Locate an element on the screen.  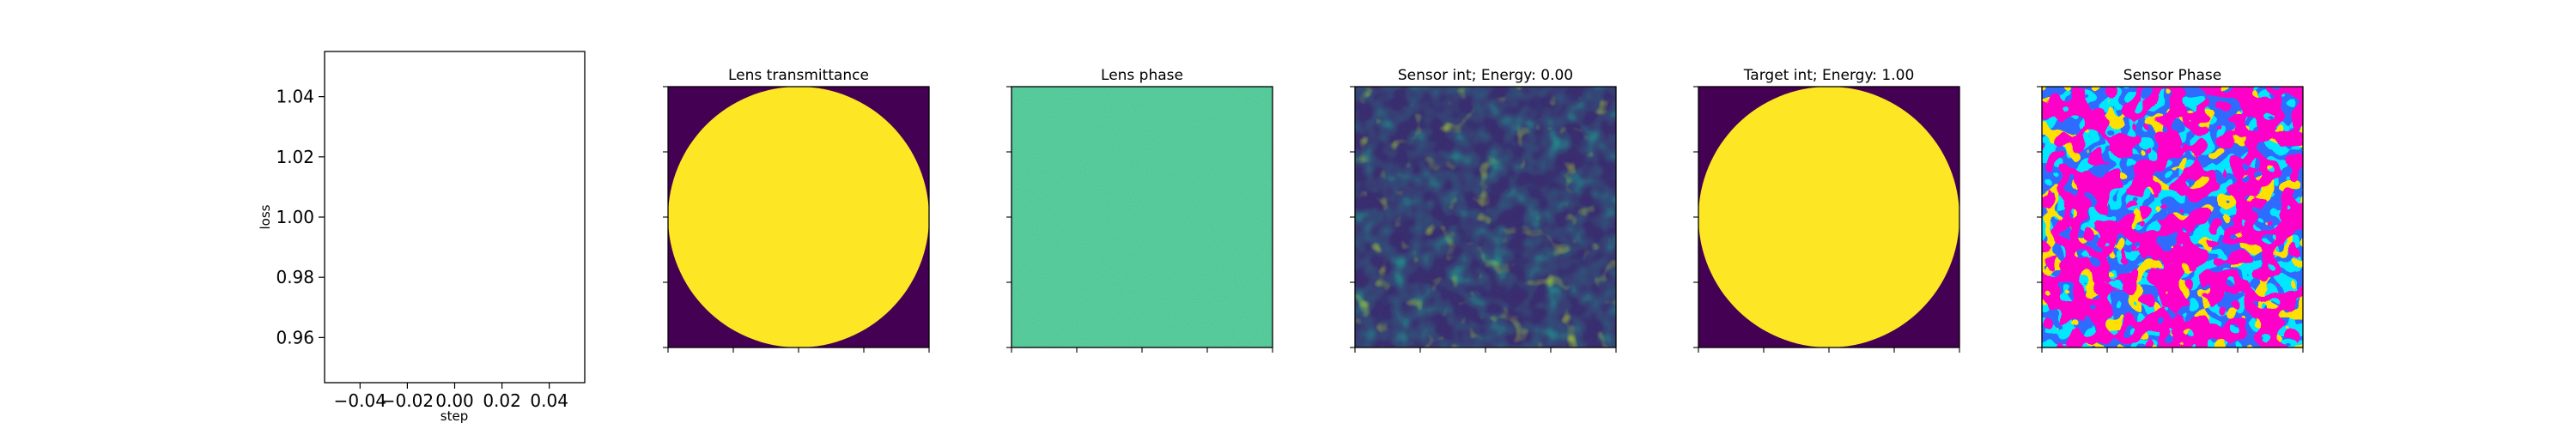
lens-transmittance-panel: Lens transmittance is located at coordinates (797, 210).